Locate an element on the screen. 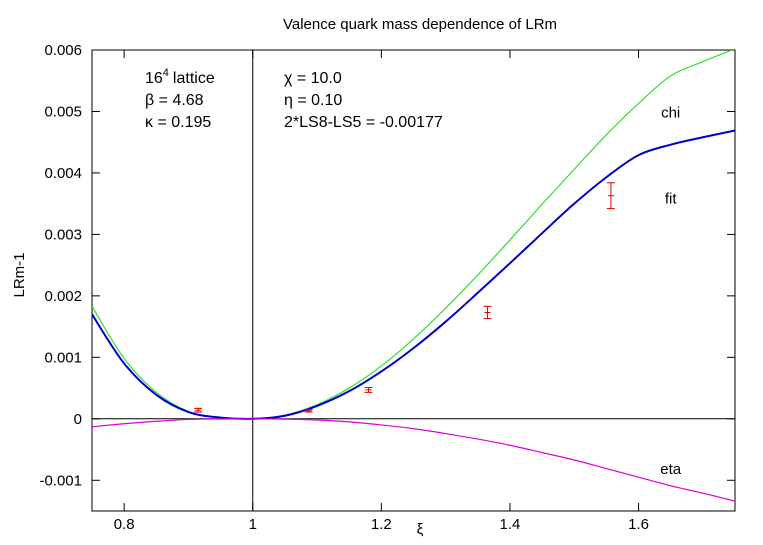 The image size is (763, 545). y-tick-label: -0.001 is located at coordinates (60, 480).